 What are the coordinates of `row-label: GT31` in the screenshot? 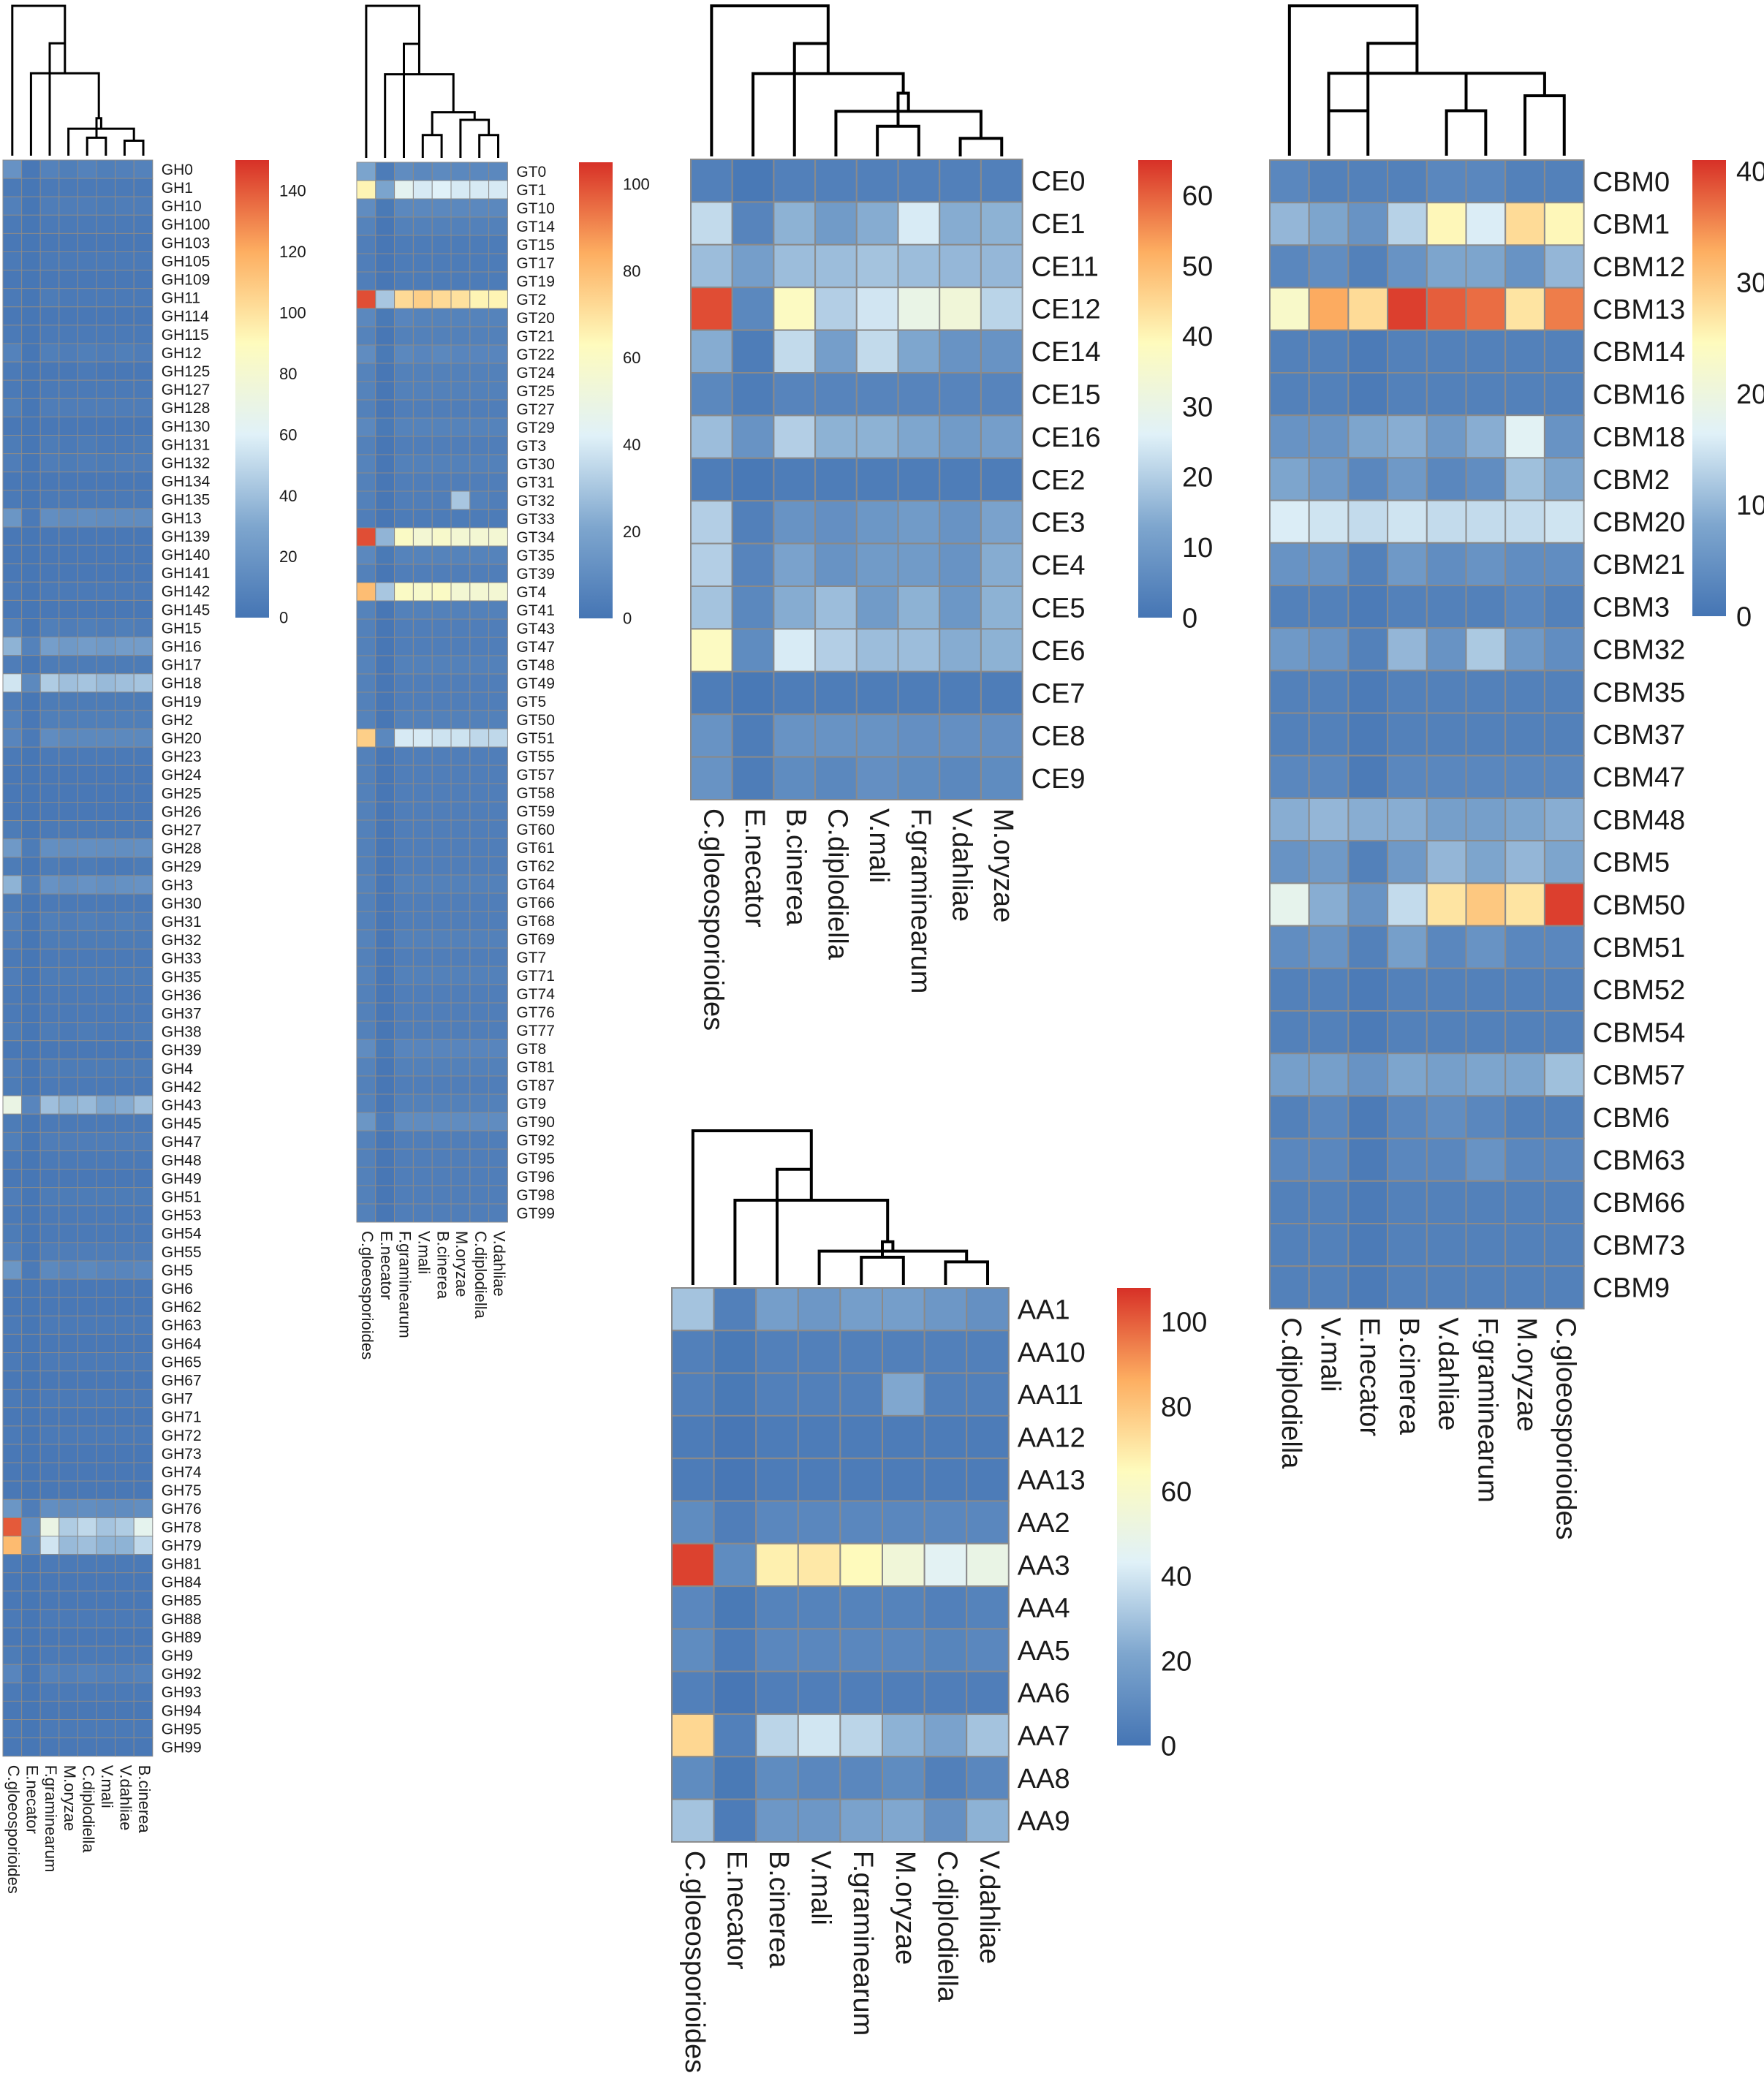 It's located at (536, 482).